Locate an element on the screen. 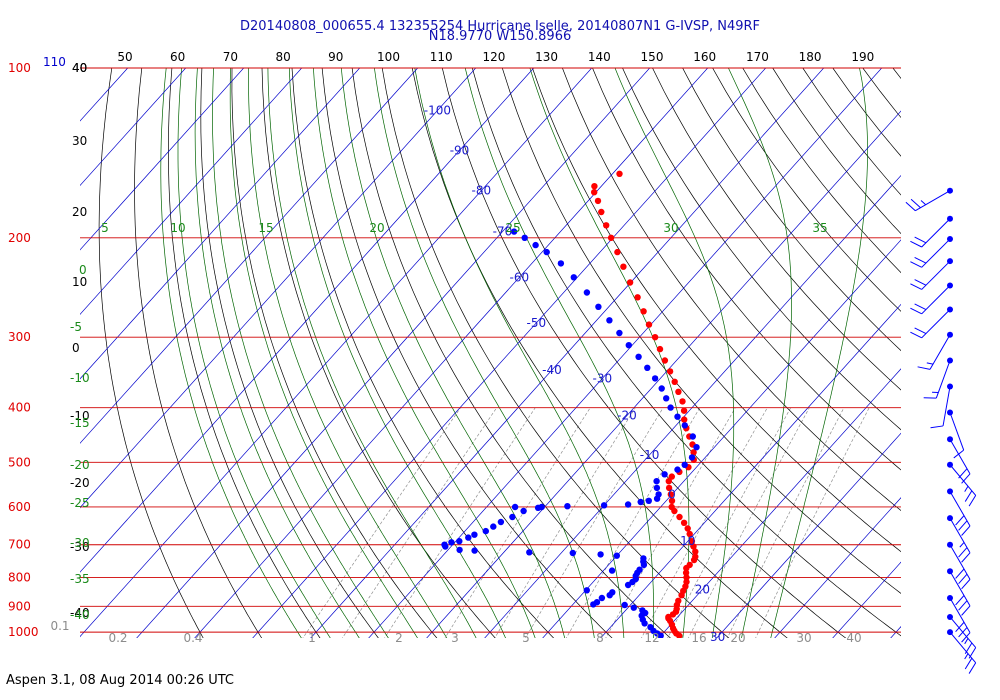 The width and height of the screenshot is (1000, 700). dry-adiabat-label: 0 is located at coordinates (76, 348).